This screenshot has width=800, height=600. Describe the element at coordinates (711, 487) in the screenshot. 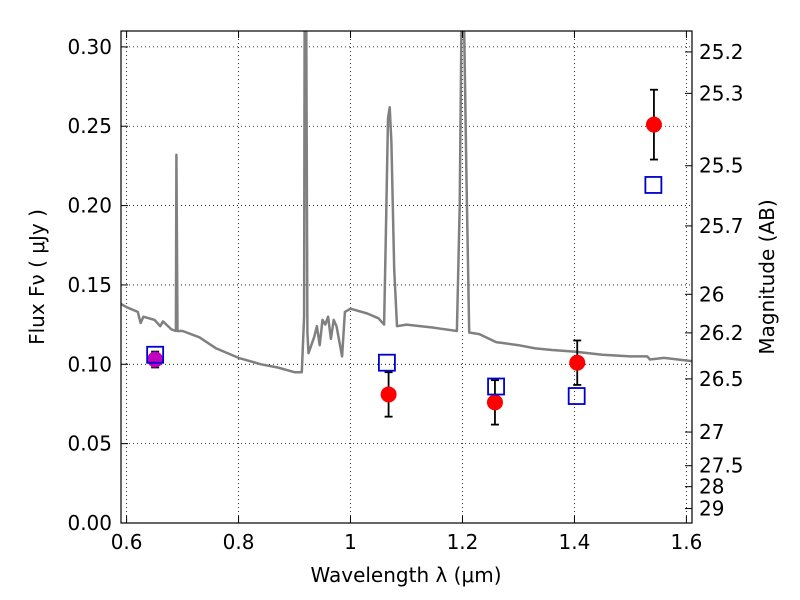

I see `right-tick-label: 28` at that location.